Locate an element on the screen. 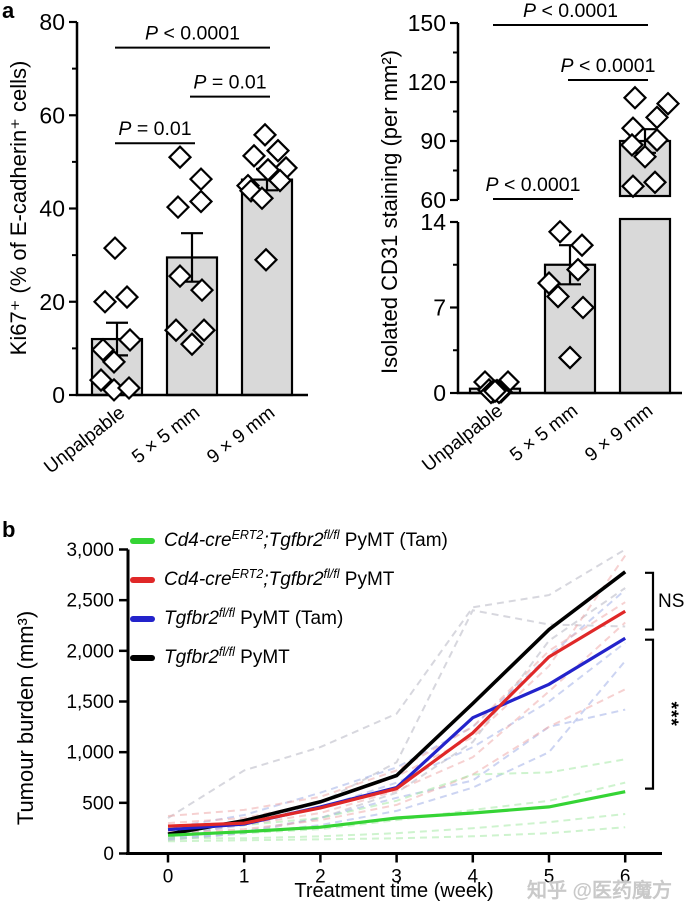 This screenshot has width=685, height=917. legend-label: Cd4-creERT2;Tgfbr2fl/fl PyMT is located at coordinates (279, 578).